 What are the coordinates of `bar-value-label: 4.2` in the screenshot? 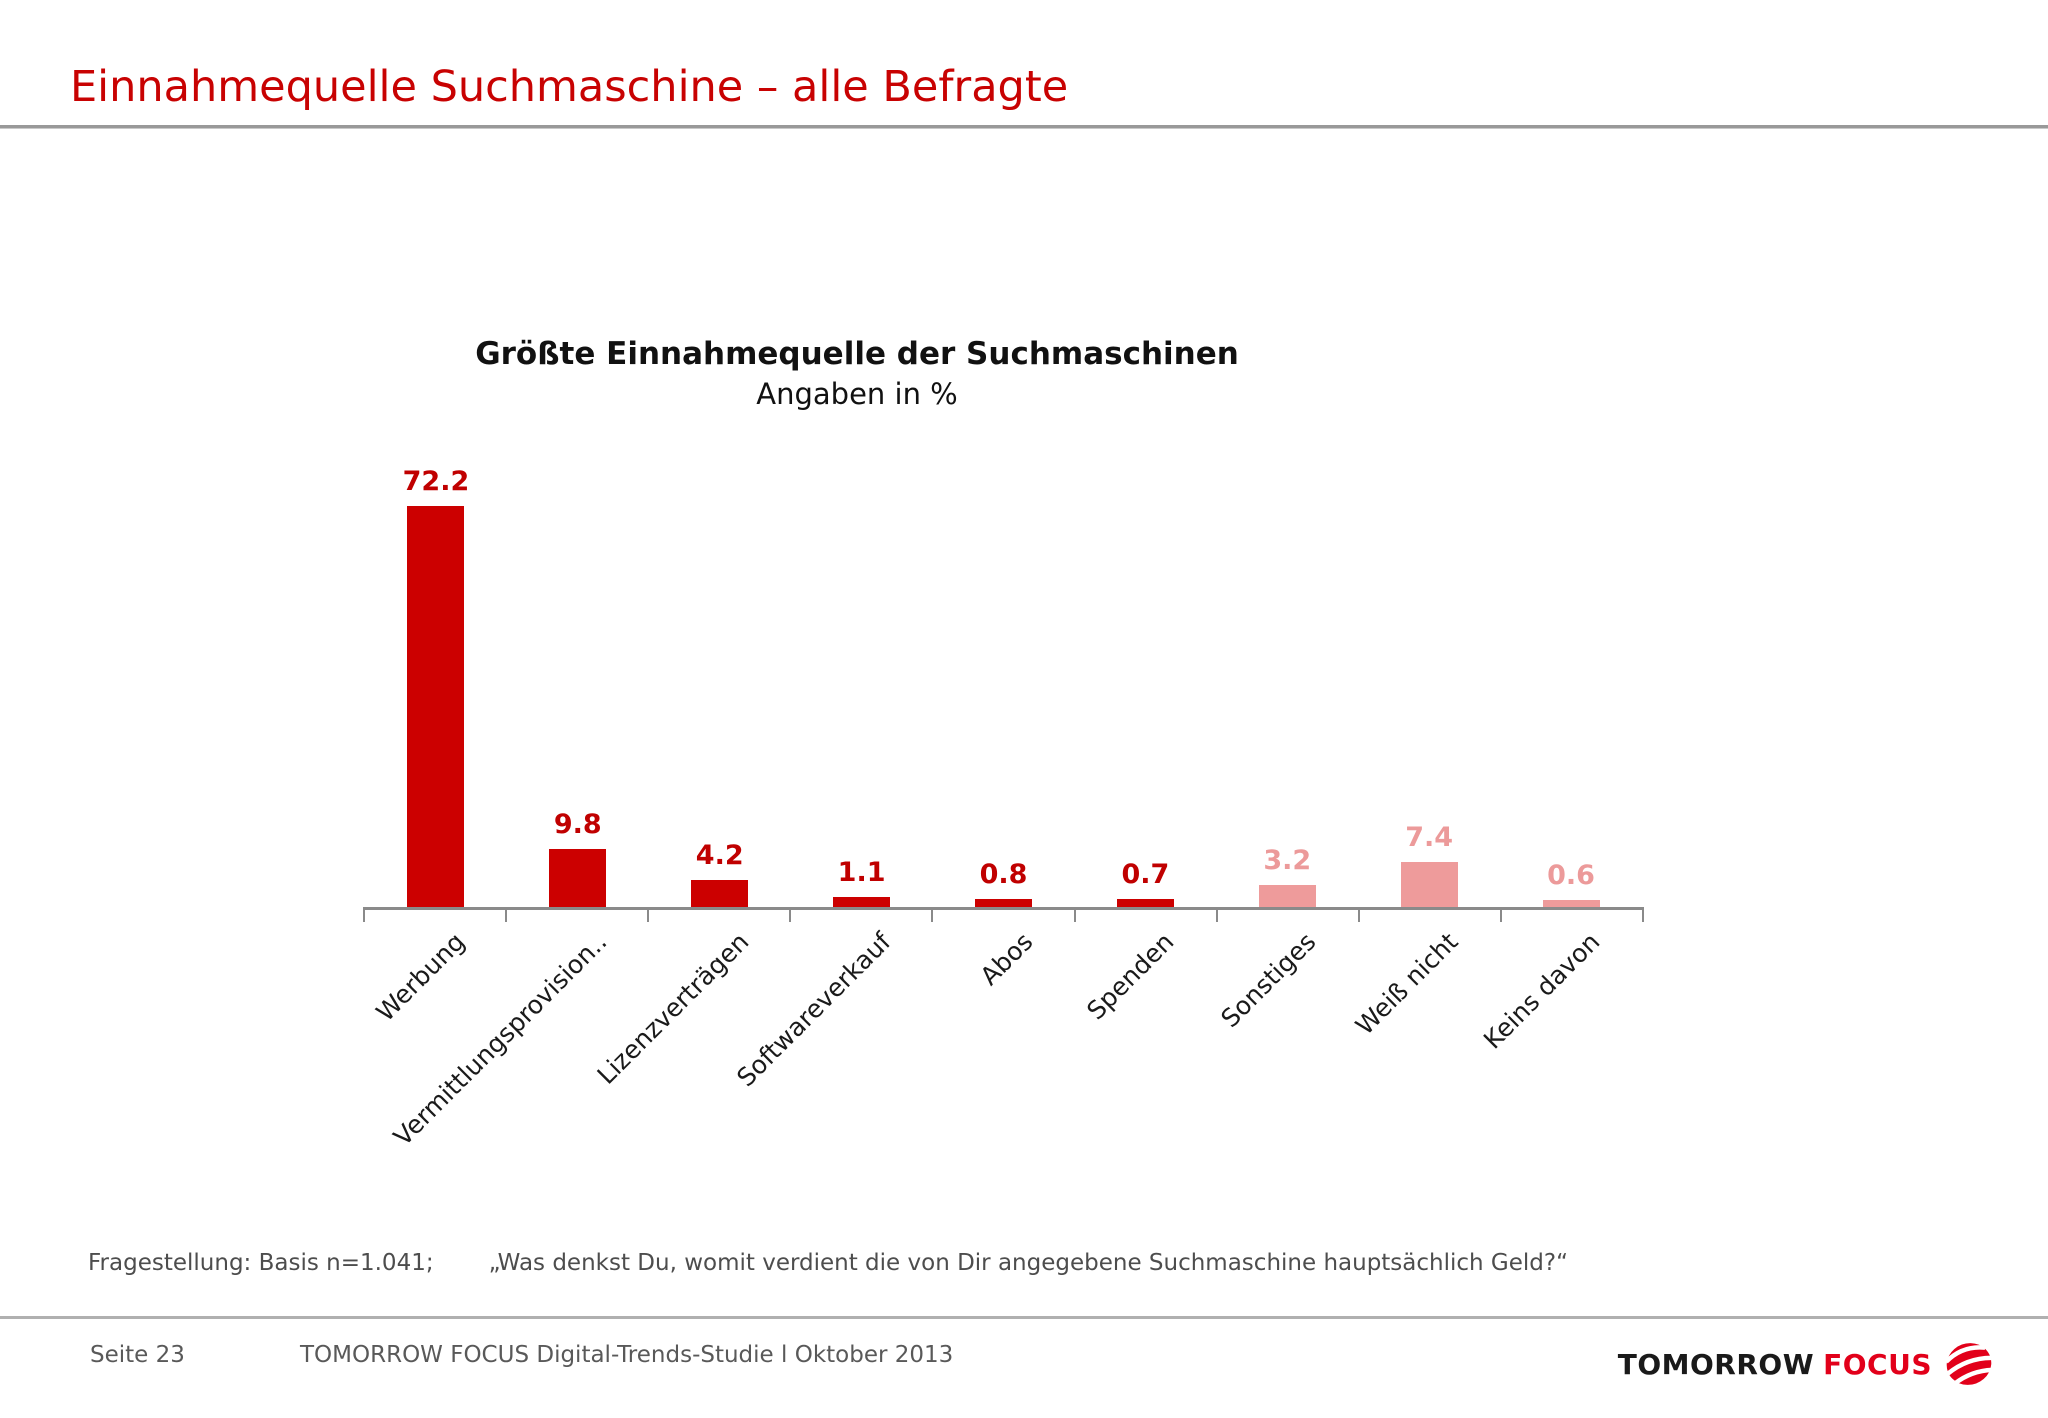 It's located at (719, 855).